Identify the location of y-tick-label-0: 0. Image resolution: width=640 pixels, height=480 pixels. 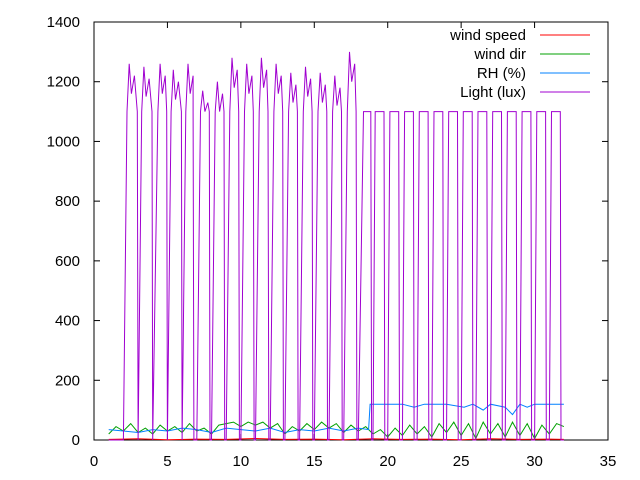
(76, 440).